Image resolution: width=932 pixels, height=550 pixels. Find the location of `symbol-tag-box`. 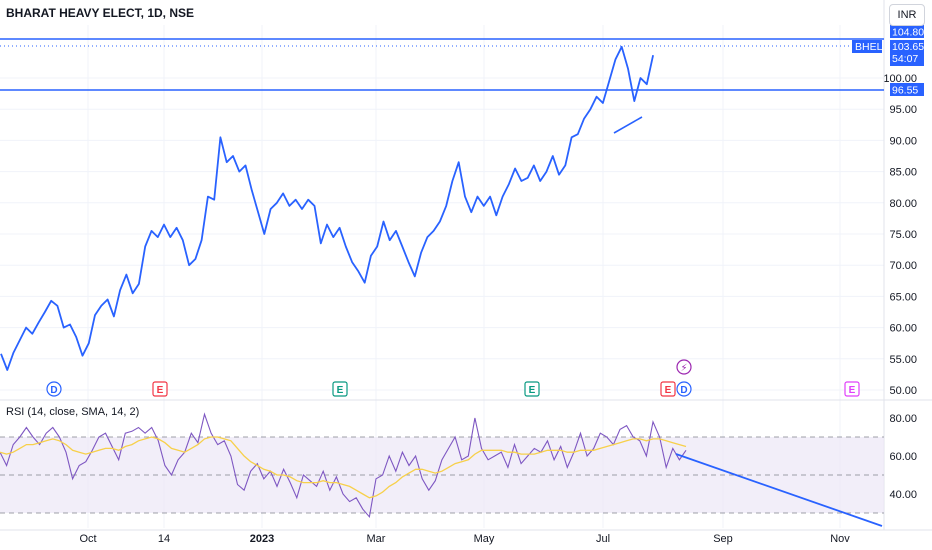

symbol-tag-box is located at coordinates (867, 46).